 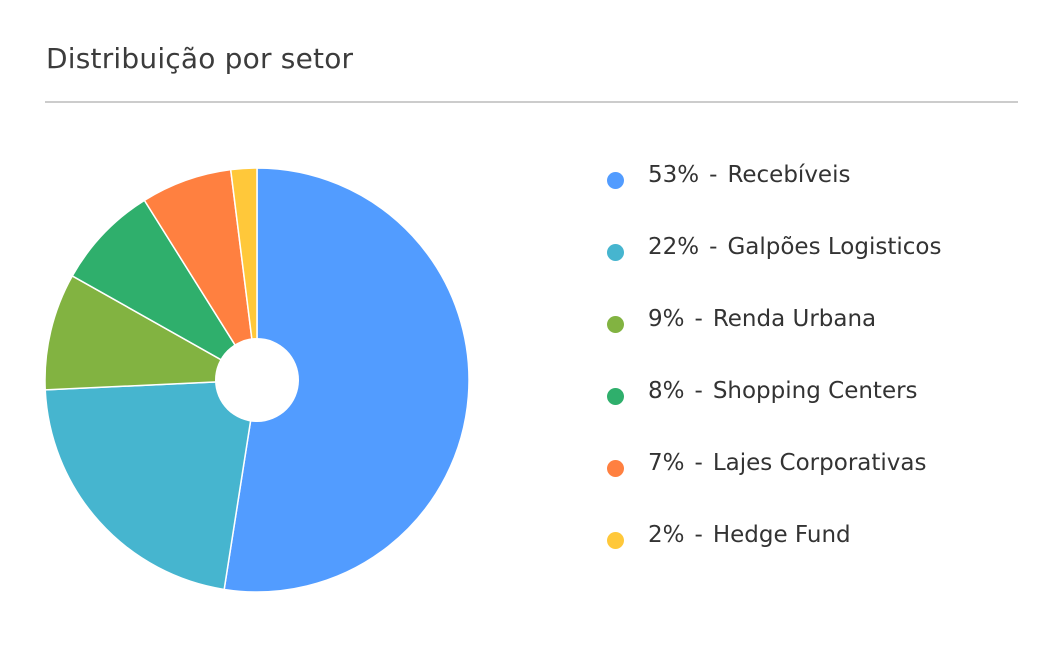 I want to click on legend-item: 9% - Renda Urbana, so click(x=774, y=338).